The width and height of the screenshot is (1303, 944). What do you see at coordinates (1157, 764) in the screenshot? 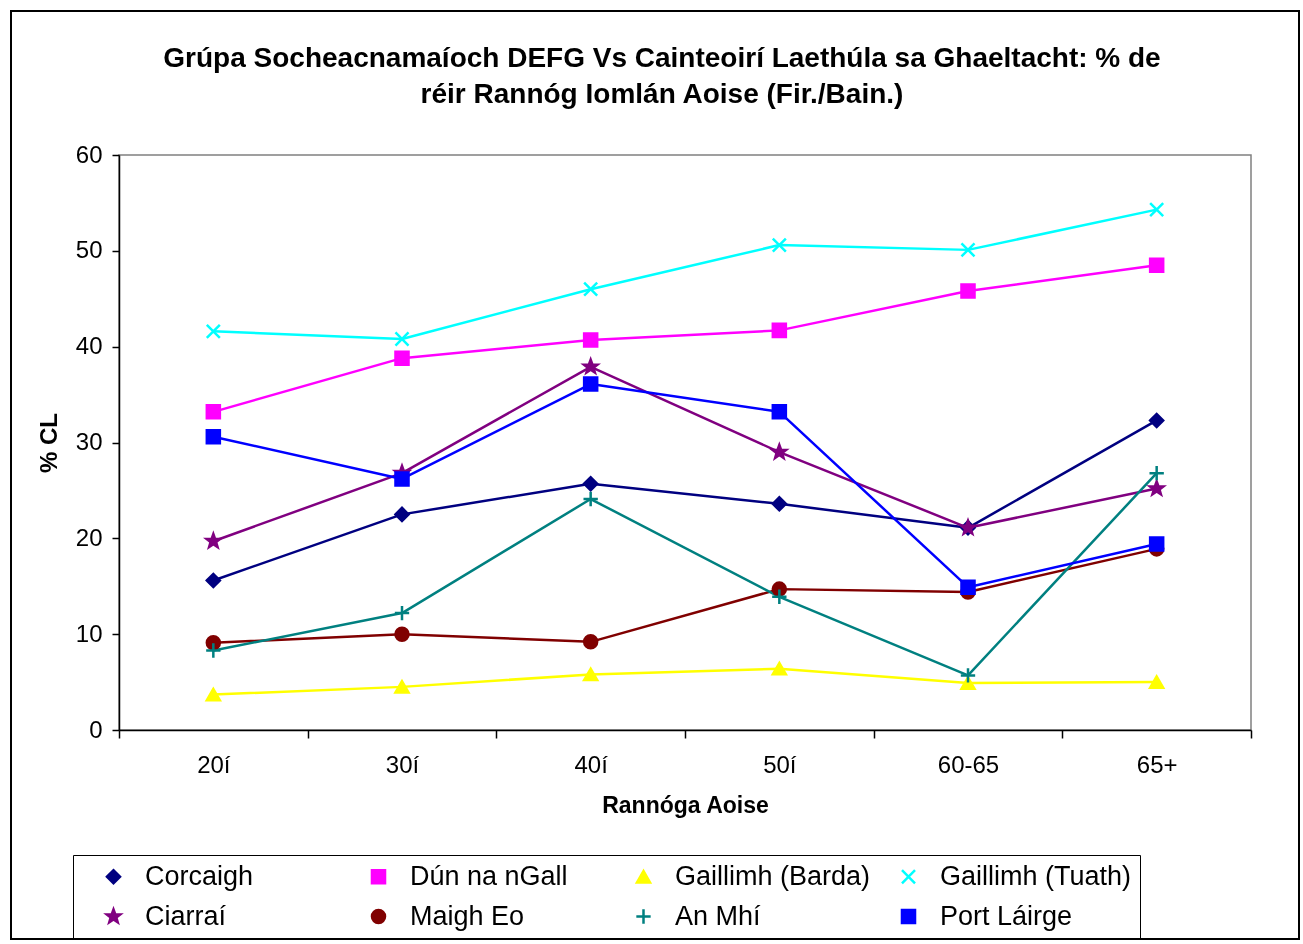
I see `x-tick-label: 65+` at bounding box center [1157, 764].